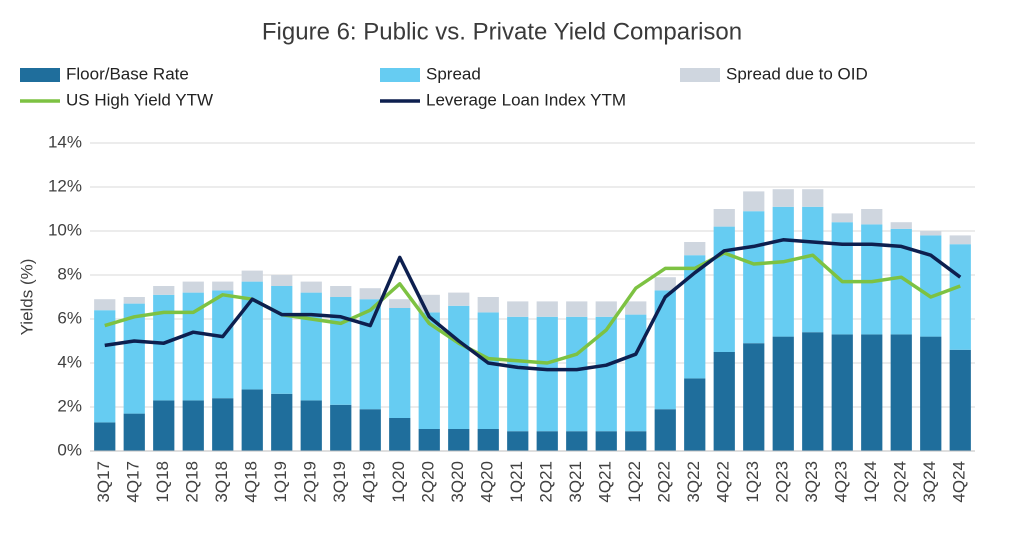 Image resolution: width=1024 pixels, height=540 pixels. I want to click on x-tick-label: 3Q22, so click(693, 482).